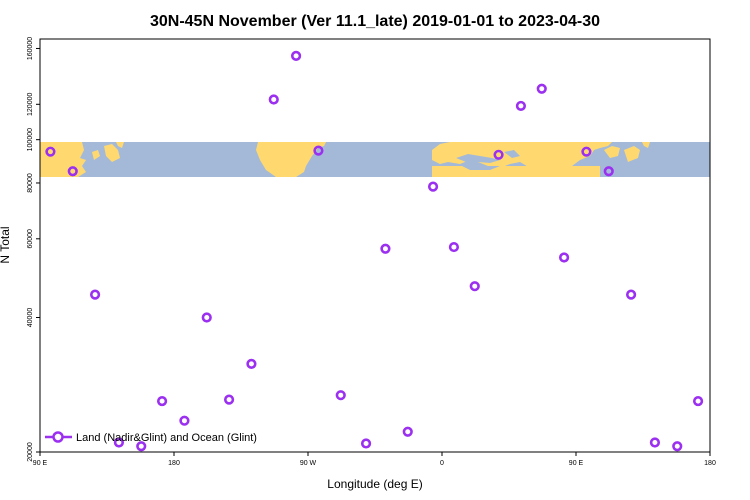  I want to click on map-band, so click(375, 159).